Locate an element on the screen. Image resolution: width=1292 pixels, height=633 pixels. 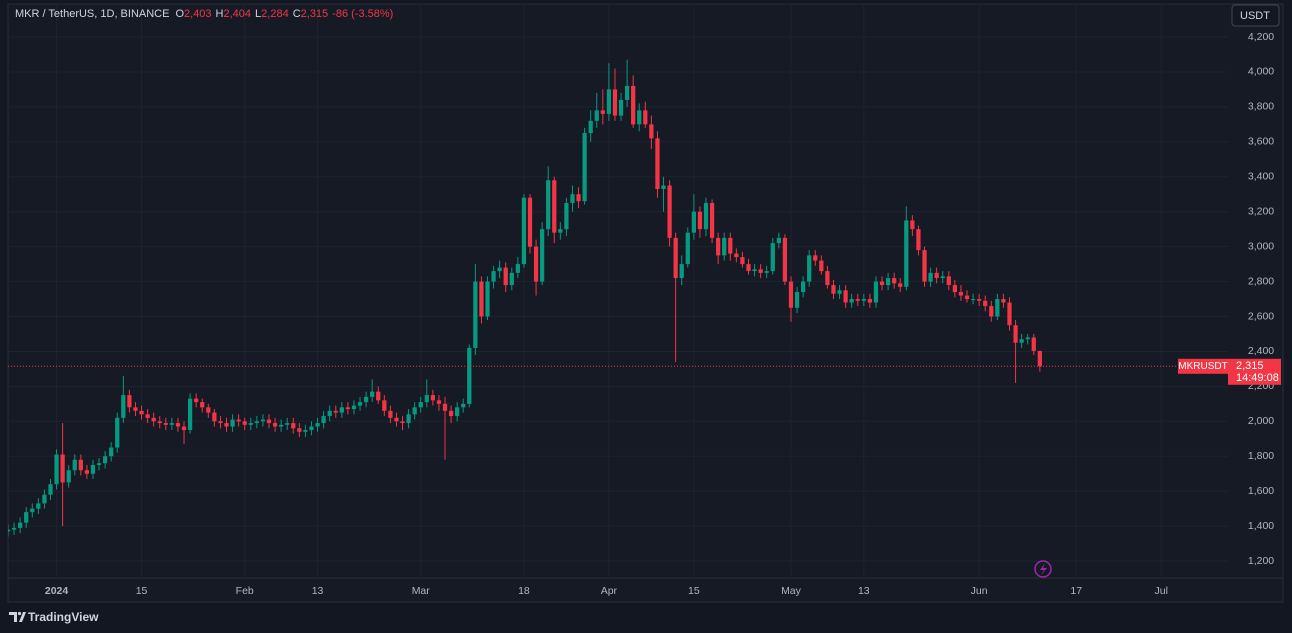
x-tick-label: 18 is located at coordinates (524, 591).